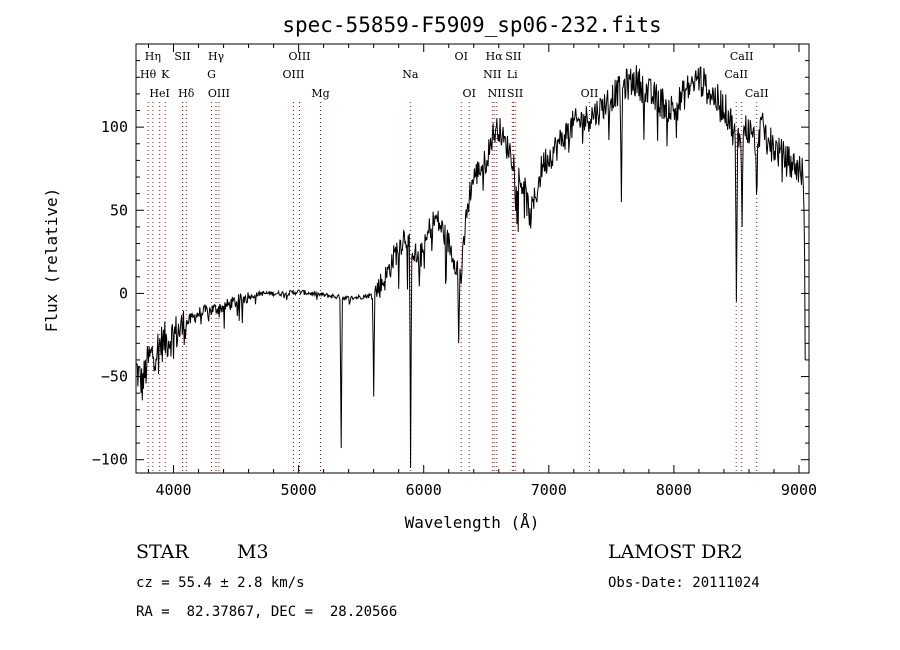  Describe the element at coordinates (471, 25) in the screenshot. I see `chart-title: spec-55859-F5909_sp06-232.fits` at that location.